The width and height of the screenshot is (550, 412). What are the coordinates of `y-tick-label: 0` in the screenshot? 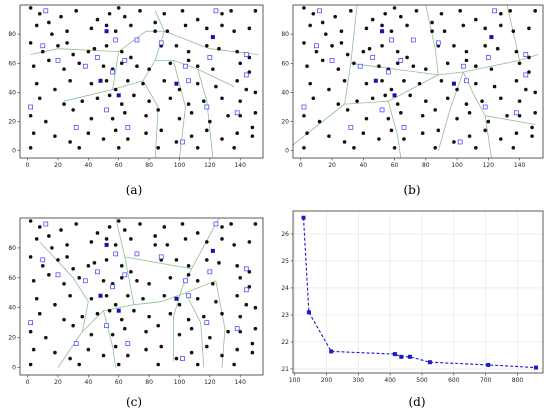 It's located at (287, 151).